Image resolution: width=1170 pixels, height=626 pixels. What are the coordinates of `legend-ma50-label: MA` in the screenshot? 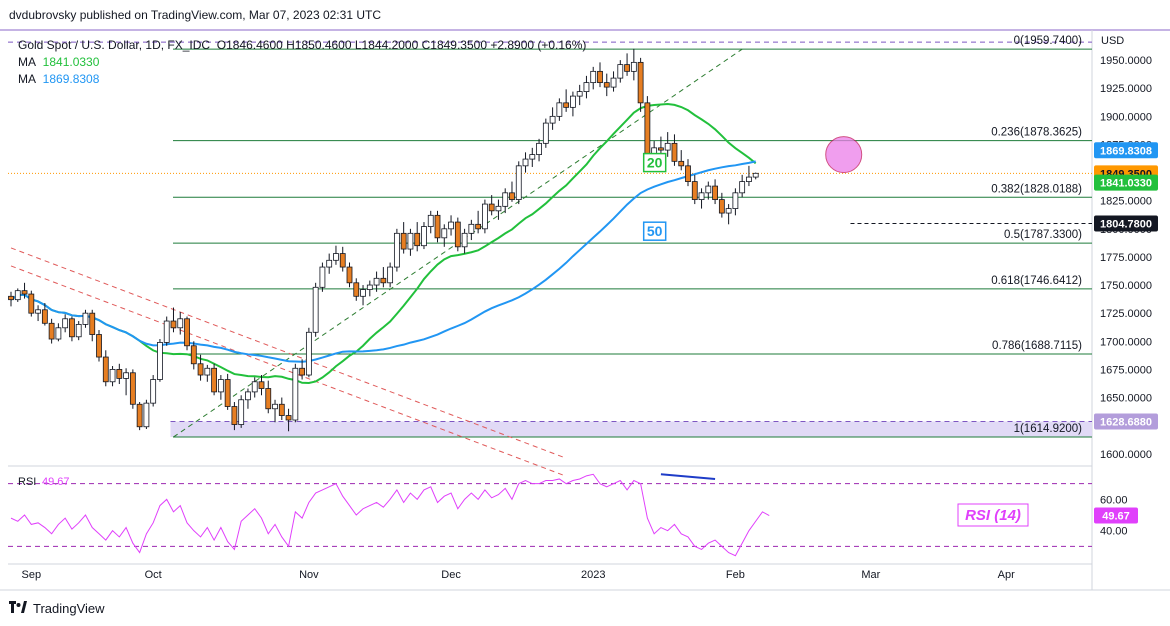 It's located at (27, 79).